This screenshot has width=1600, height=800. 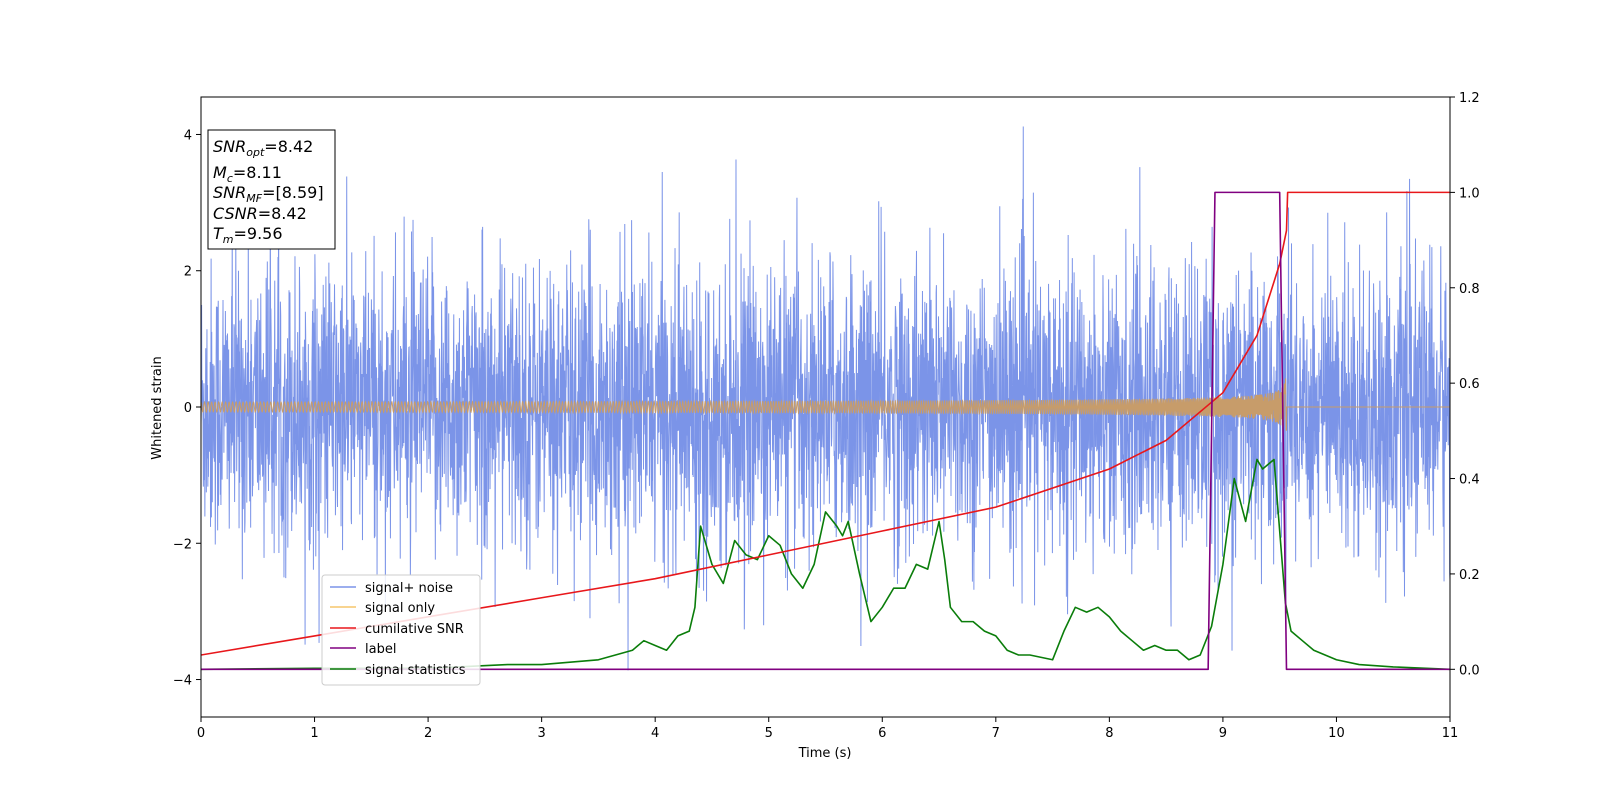 What do you see at coordinates (1469, 193) in the screenshot?
I see `y-right-tick-label: 1.0` at bounding box center [1469, 193].